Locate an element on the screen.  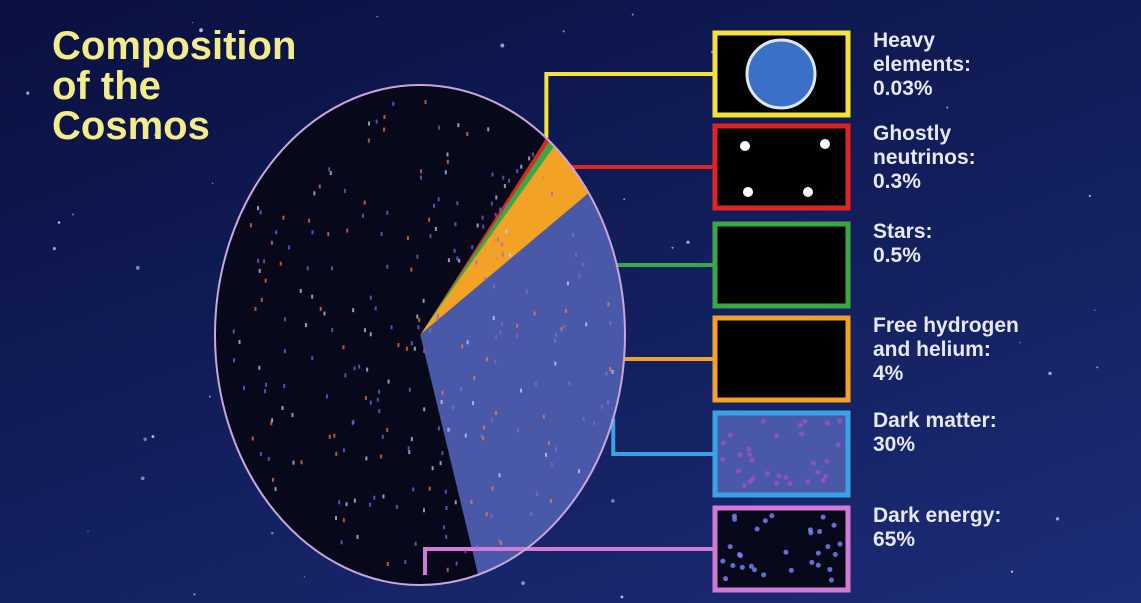
legend-name: Heavy elements: is located at coordinates (922, 52).